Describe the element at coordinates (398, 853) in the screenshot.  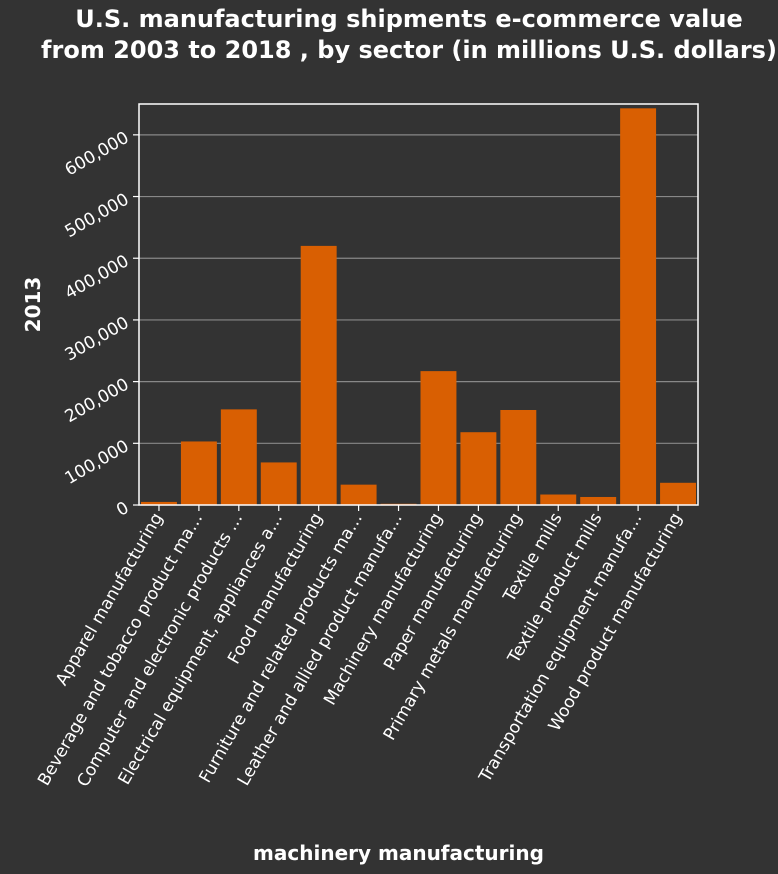
I see `x-axis-title: machinery manufacturing` at that location.